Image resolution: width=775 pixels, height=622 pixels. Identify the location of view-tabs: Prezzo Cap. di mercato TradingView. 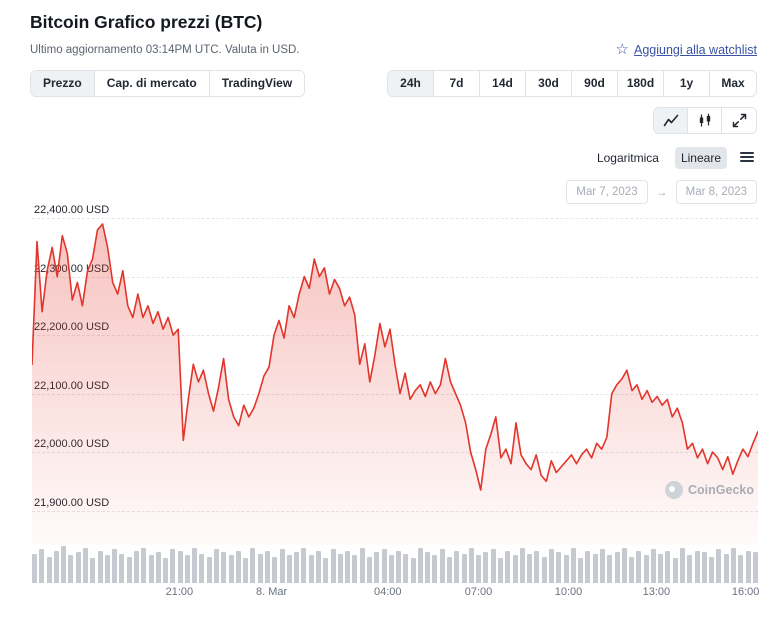
(168, 84).